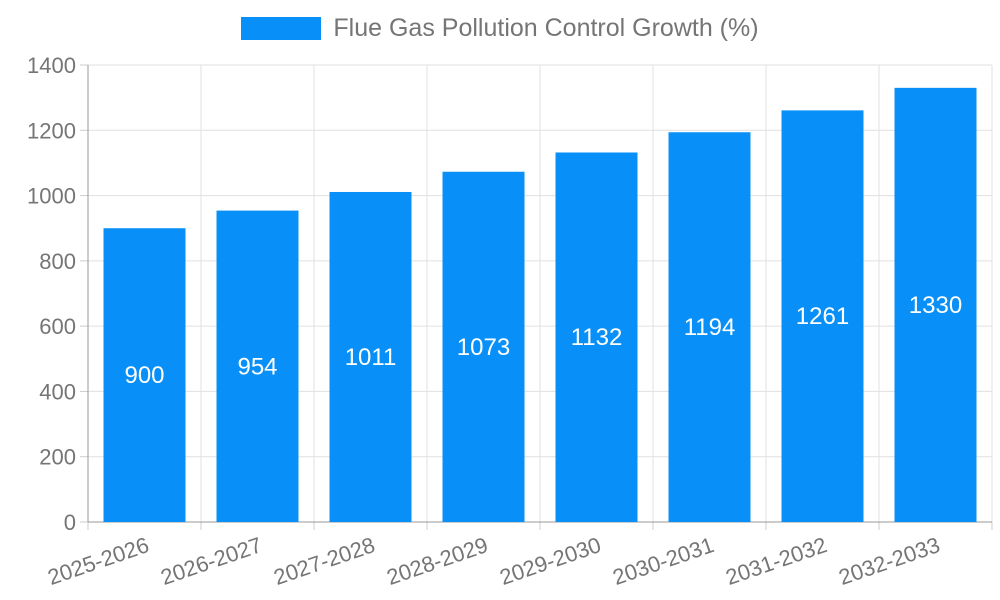 This screenshot has height=600, width=1000. I want to click on bar-value-label: 1011, so click(371, 357).